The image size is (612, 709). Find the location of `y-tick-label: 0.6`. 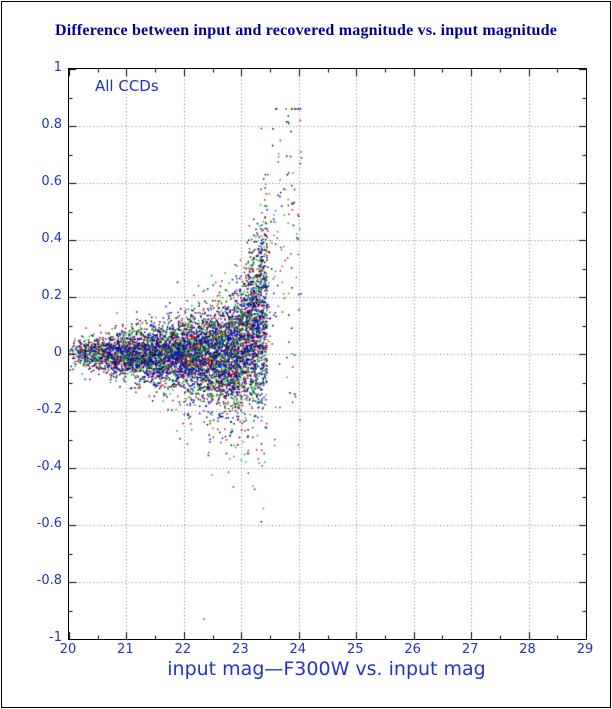

y-tick-label: 0.6 is located at coordinates (51, 181).